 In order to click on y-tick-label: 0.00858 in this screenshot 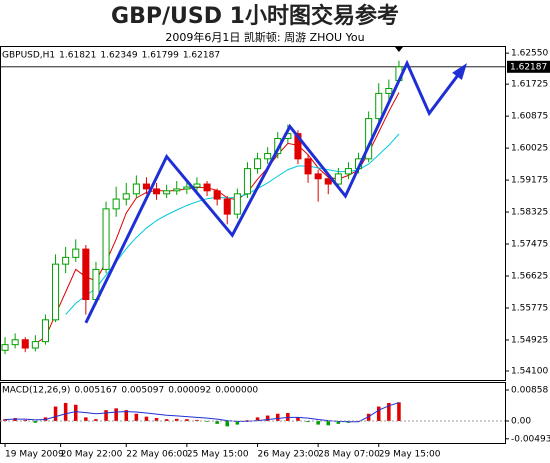, I will do `click(529, 391)`.